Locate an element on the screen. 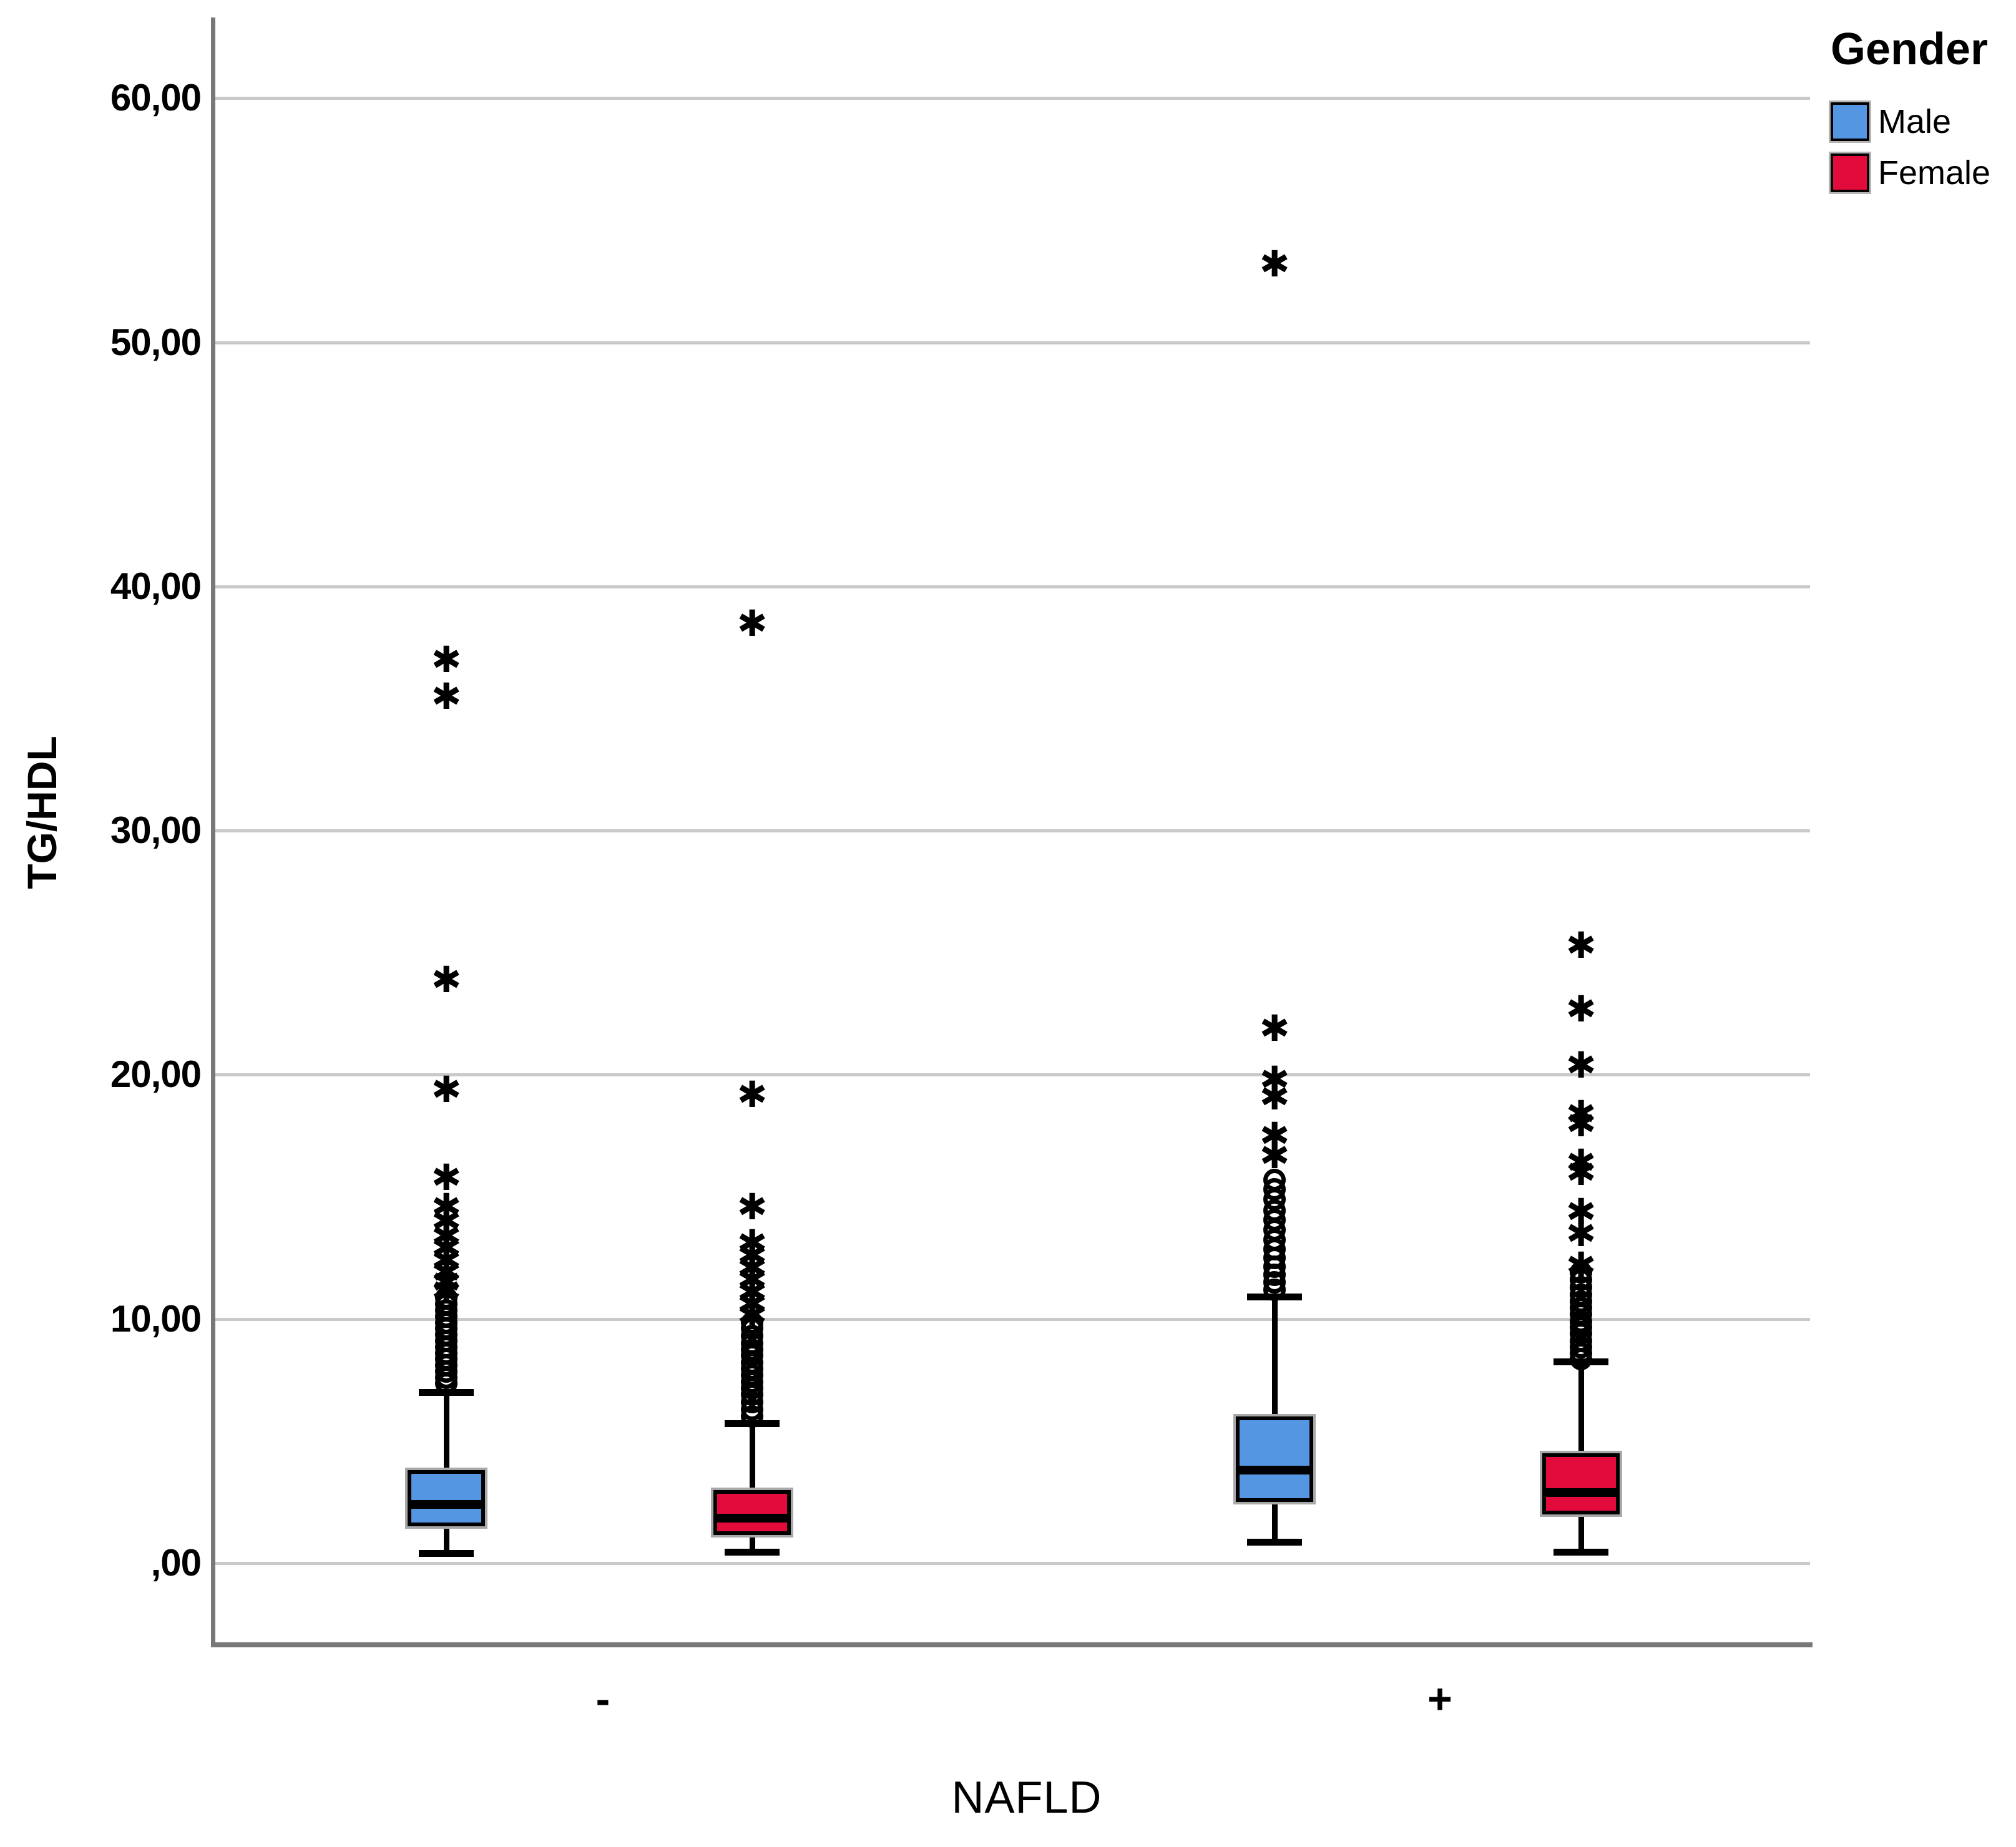  y-tick-label: 60,00 is located at coordinates (156, 98).